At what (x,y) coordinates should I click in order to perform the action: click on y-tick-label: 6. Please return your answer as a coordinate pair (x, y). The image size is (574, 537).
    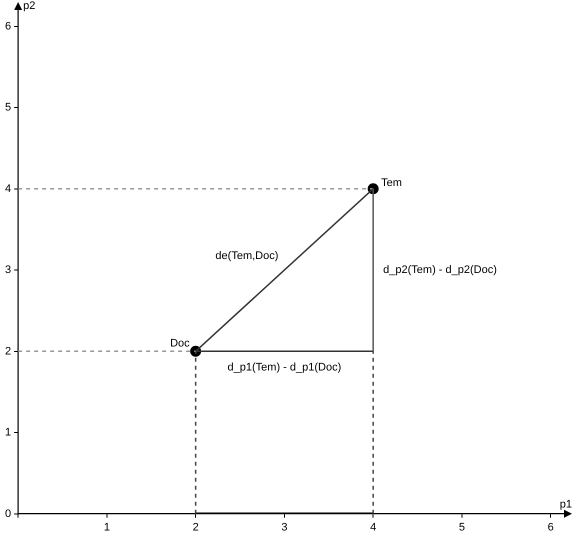
    Looking at the image, I should click on (8, 26).